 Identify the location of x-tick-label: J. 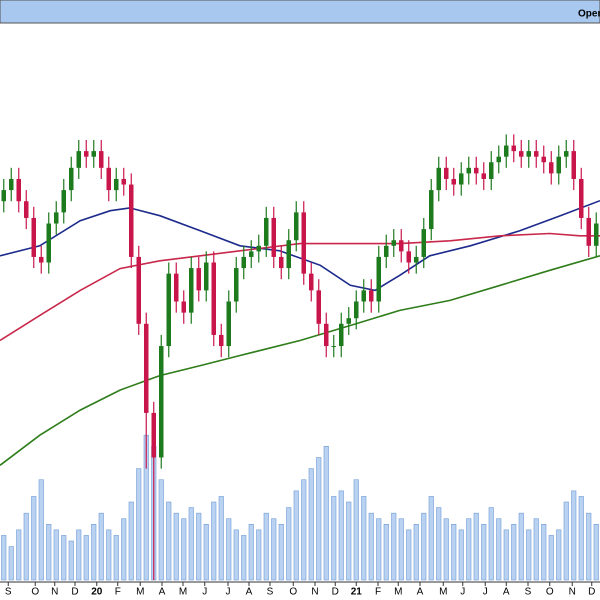
(485, 592).